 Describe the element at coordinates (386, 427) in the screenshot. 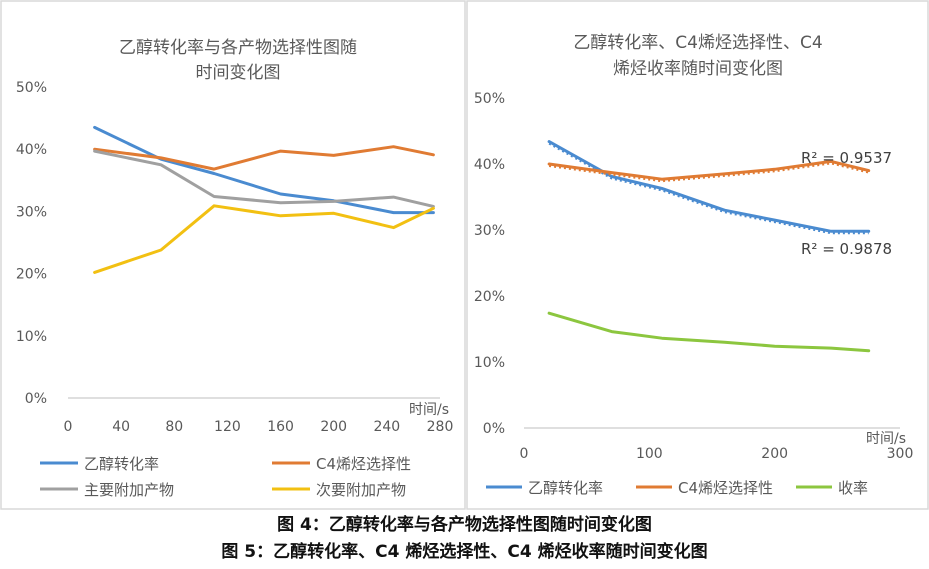

I see `left-x-tick-label: 240` at that location.